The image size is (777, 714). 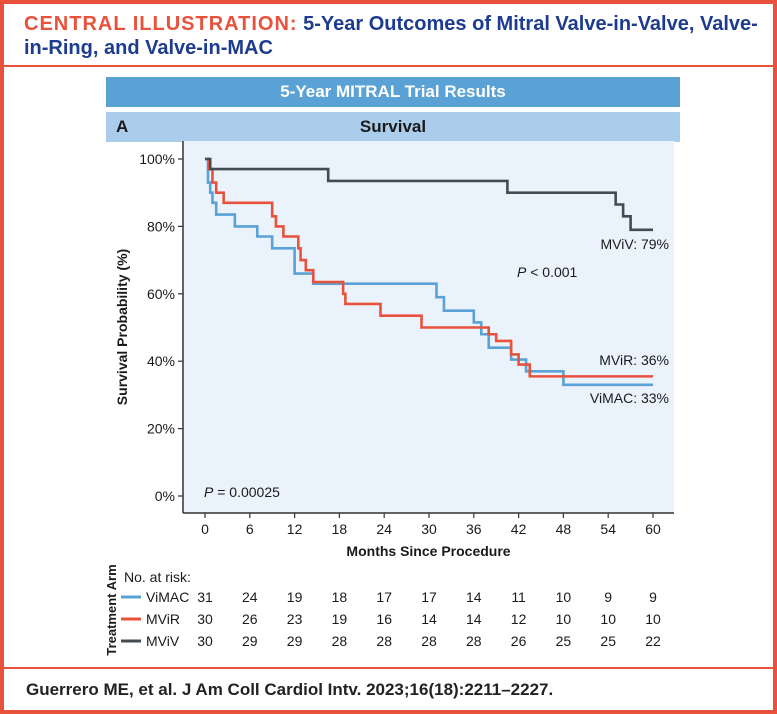 I want to click on y-tick-label: 100%, so click(x=157, y=159).